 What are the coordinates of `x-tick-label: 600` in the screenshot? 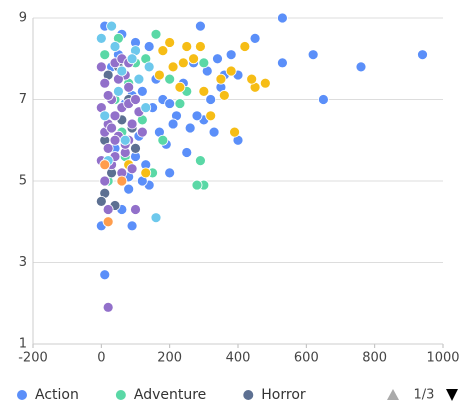 It's located at (306, 358).